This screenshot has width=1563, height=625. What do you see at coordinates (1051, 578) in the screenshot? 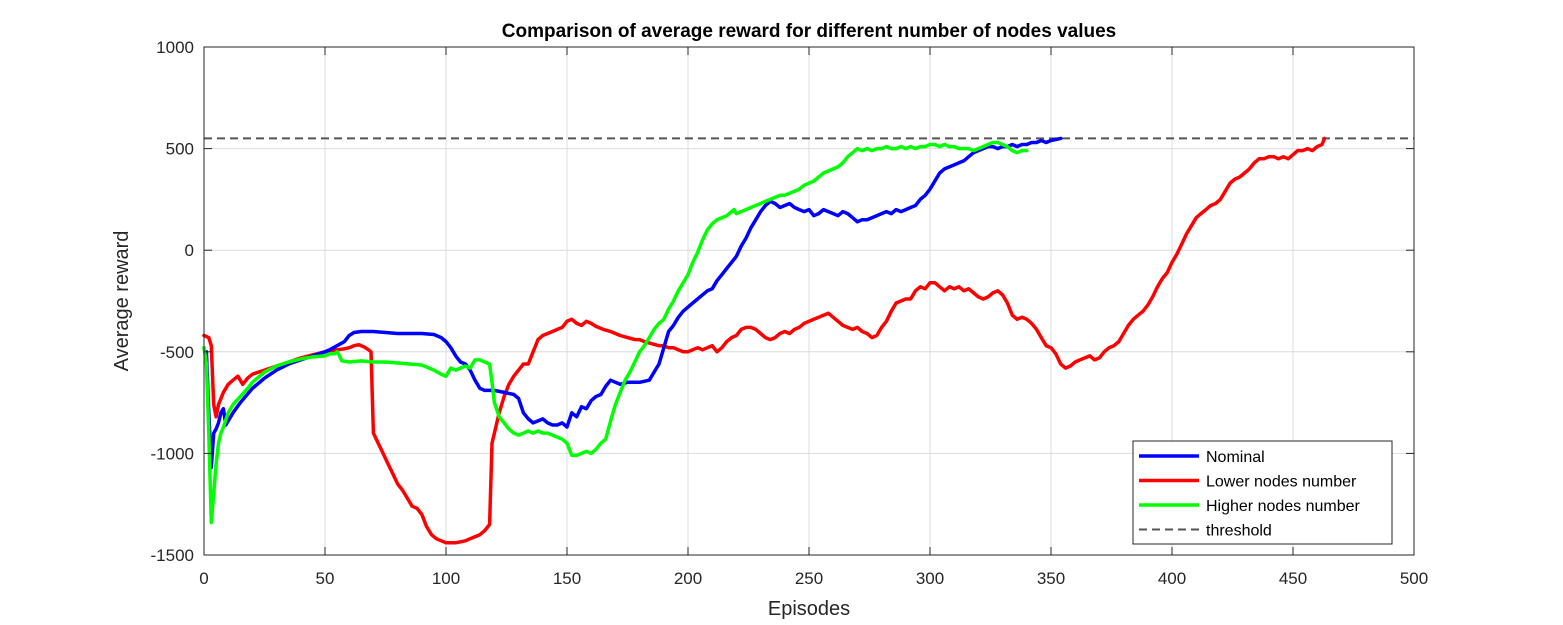
I see `x-tick-label: 350` at bounding box center [1051, 578].